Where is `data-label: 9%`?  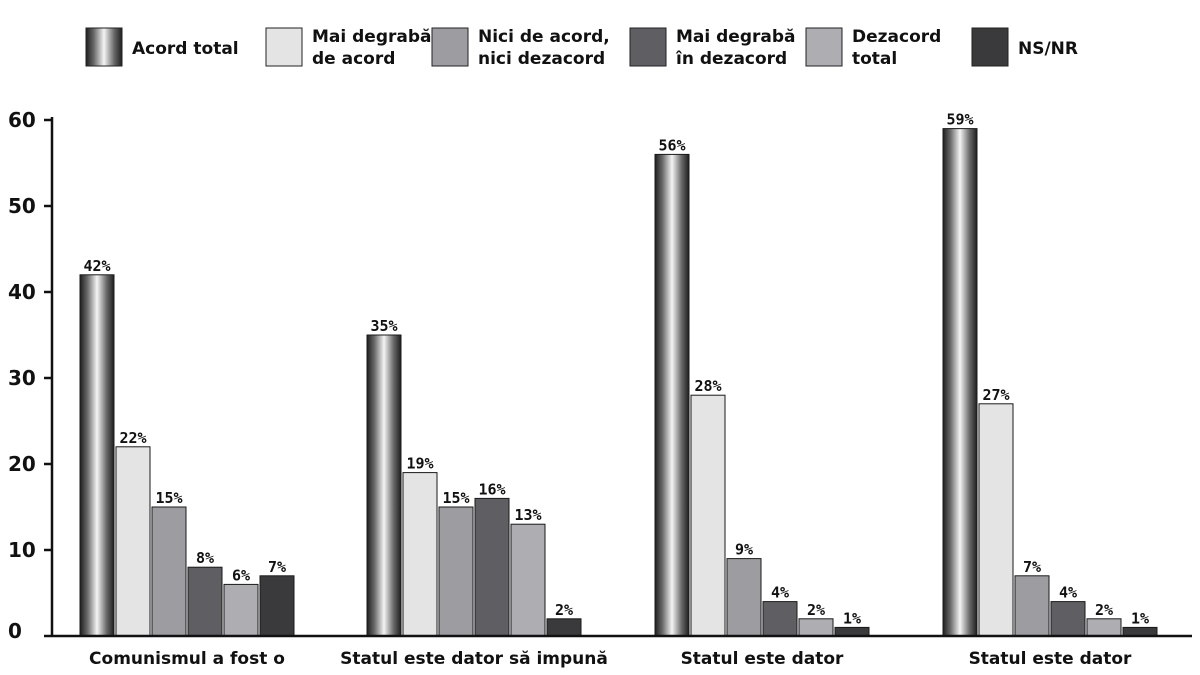
data-label: 9% is located at coordinates (744, 550).